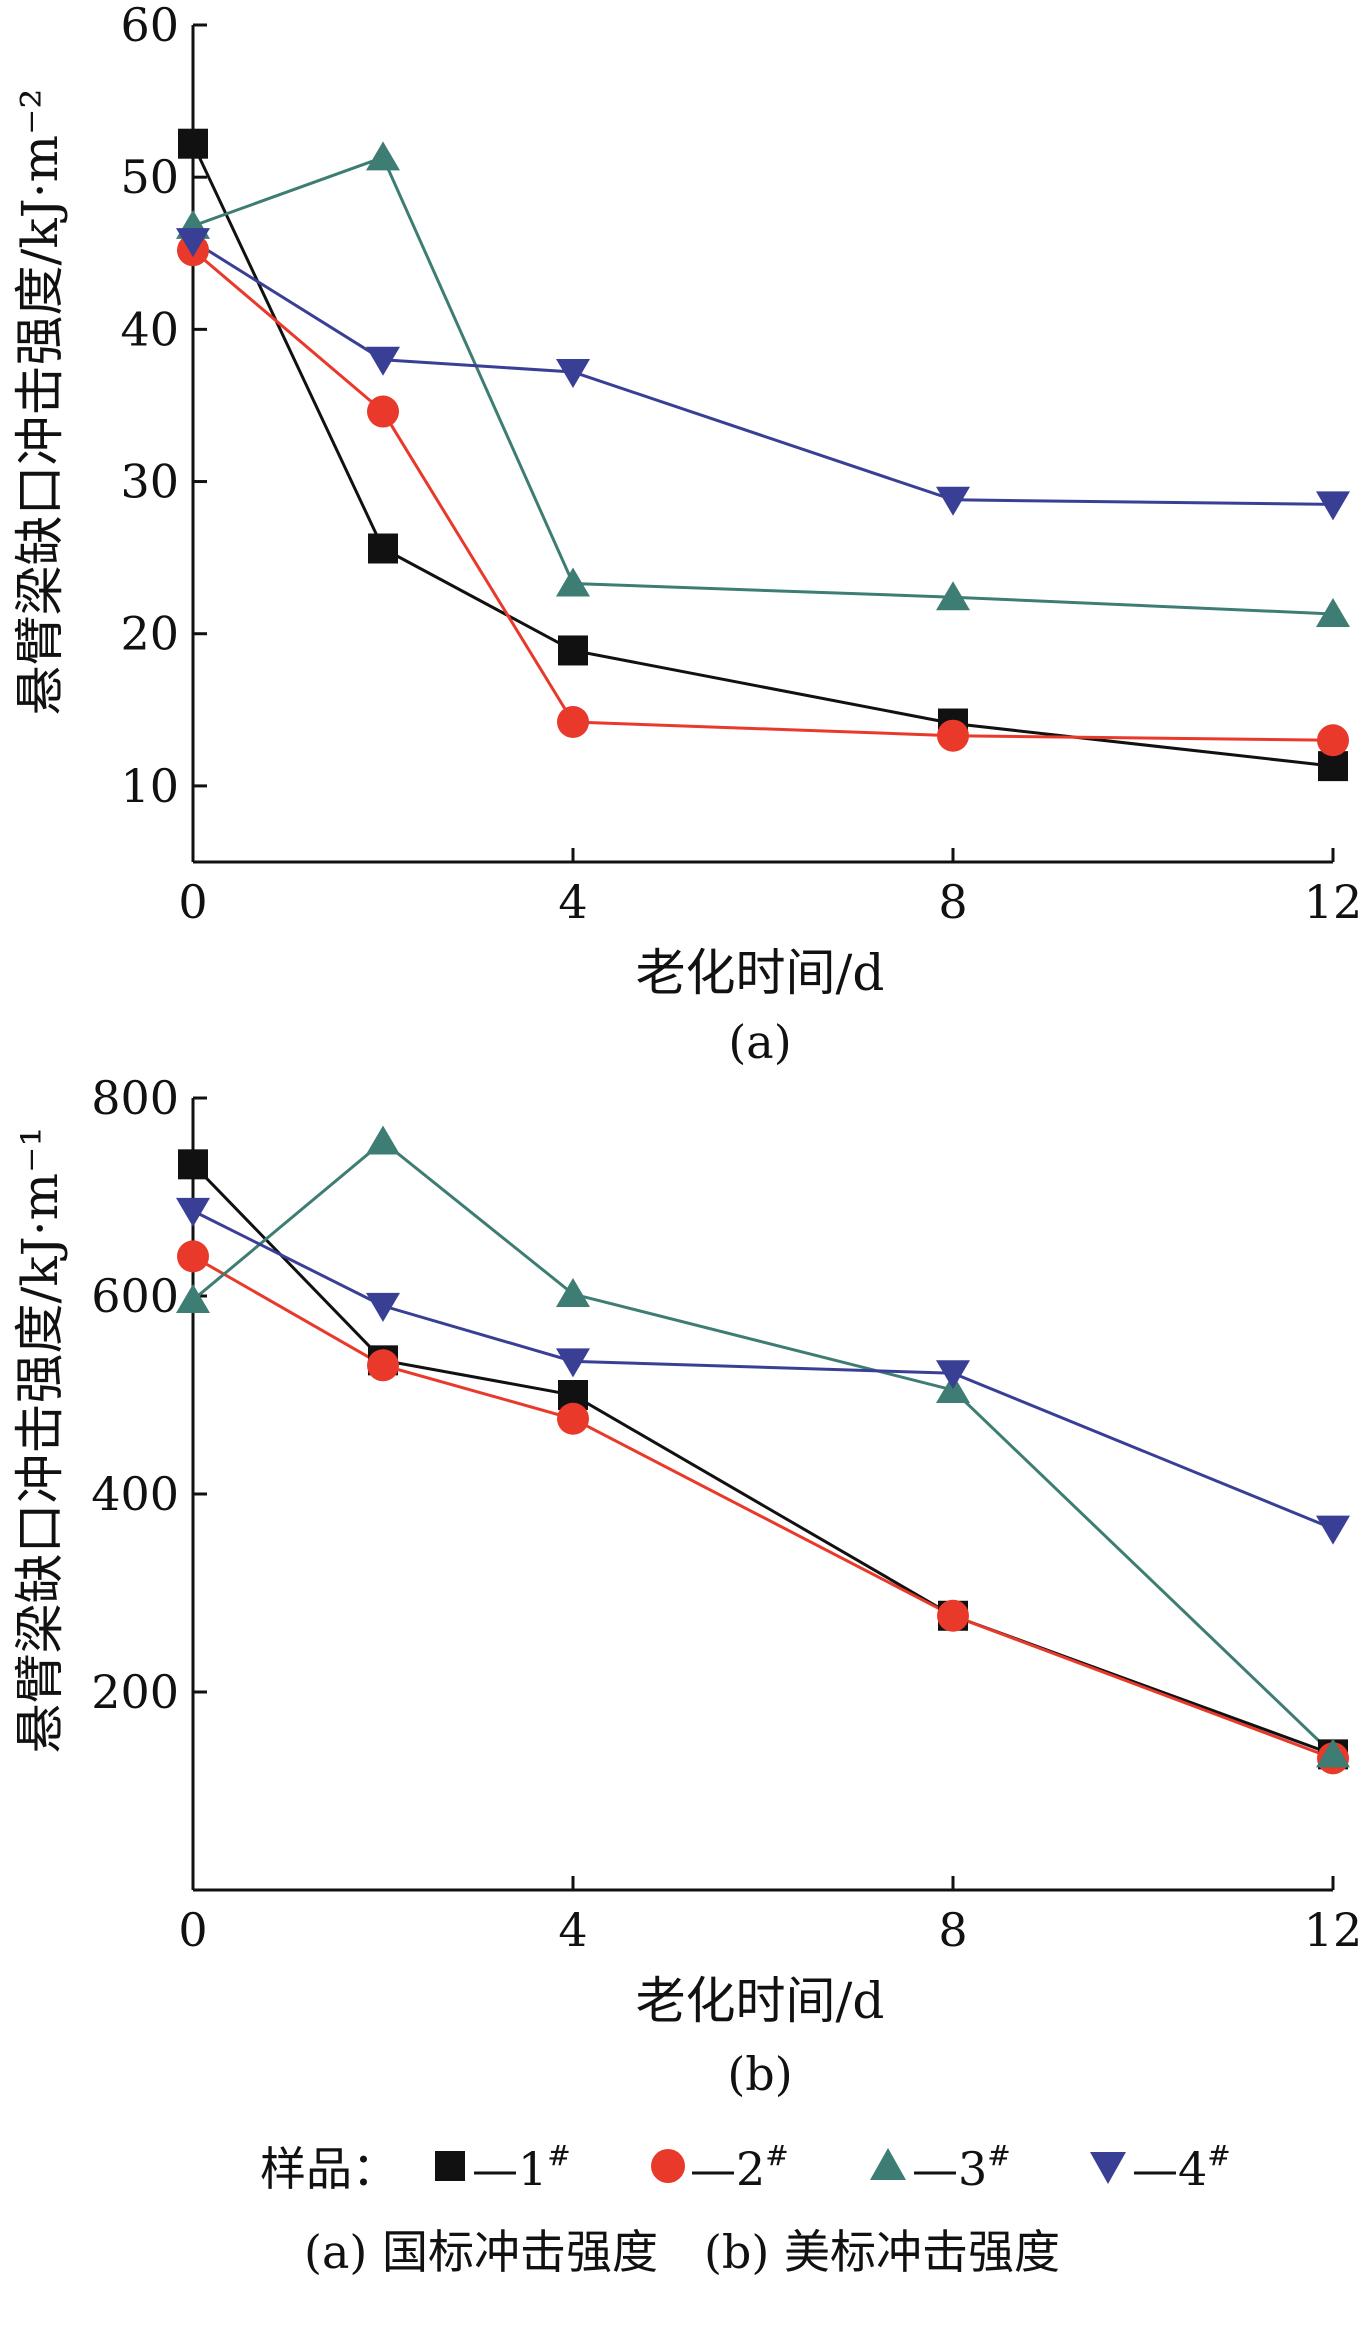 This screenshot has height=2328, width=1365. I want to click on panel-b-x-axis-title: 老化时间/d, so click(760, 2001).